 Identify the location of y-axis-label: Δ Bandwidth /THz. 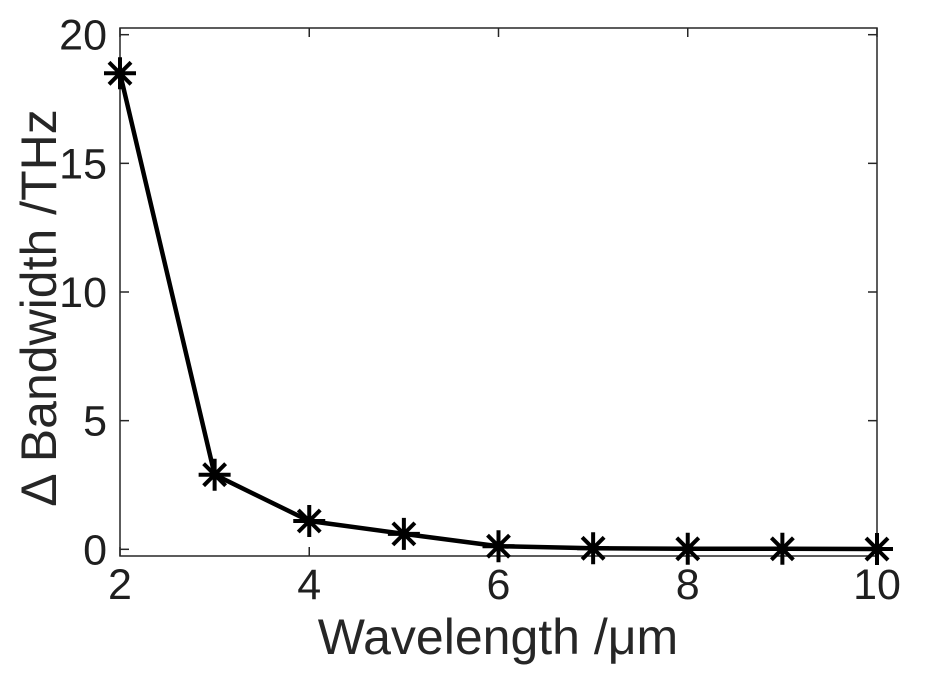
(39, 307).